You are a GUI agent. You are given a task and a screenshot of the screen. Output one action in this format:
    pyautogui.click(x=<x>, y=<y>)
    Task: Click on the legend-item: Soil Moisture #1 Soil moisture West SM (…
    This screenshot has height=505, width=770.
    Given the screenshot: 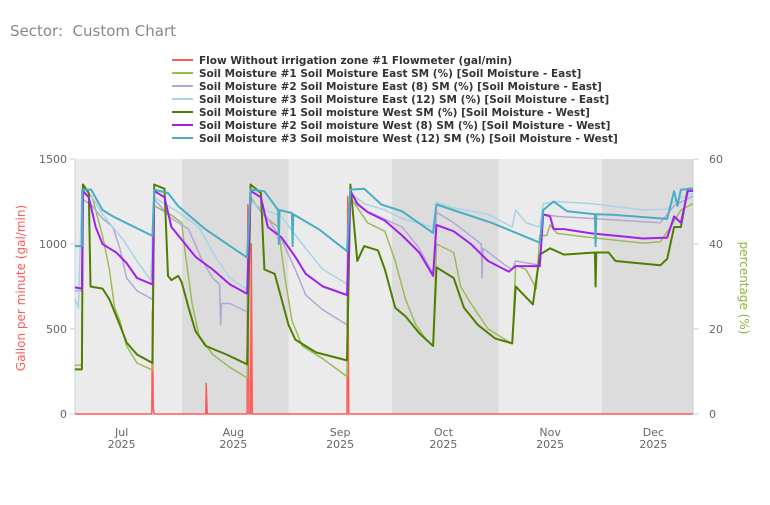 What is the action you would take?
    pyautogui.click(x=381, y=113)
    